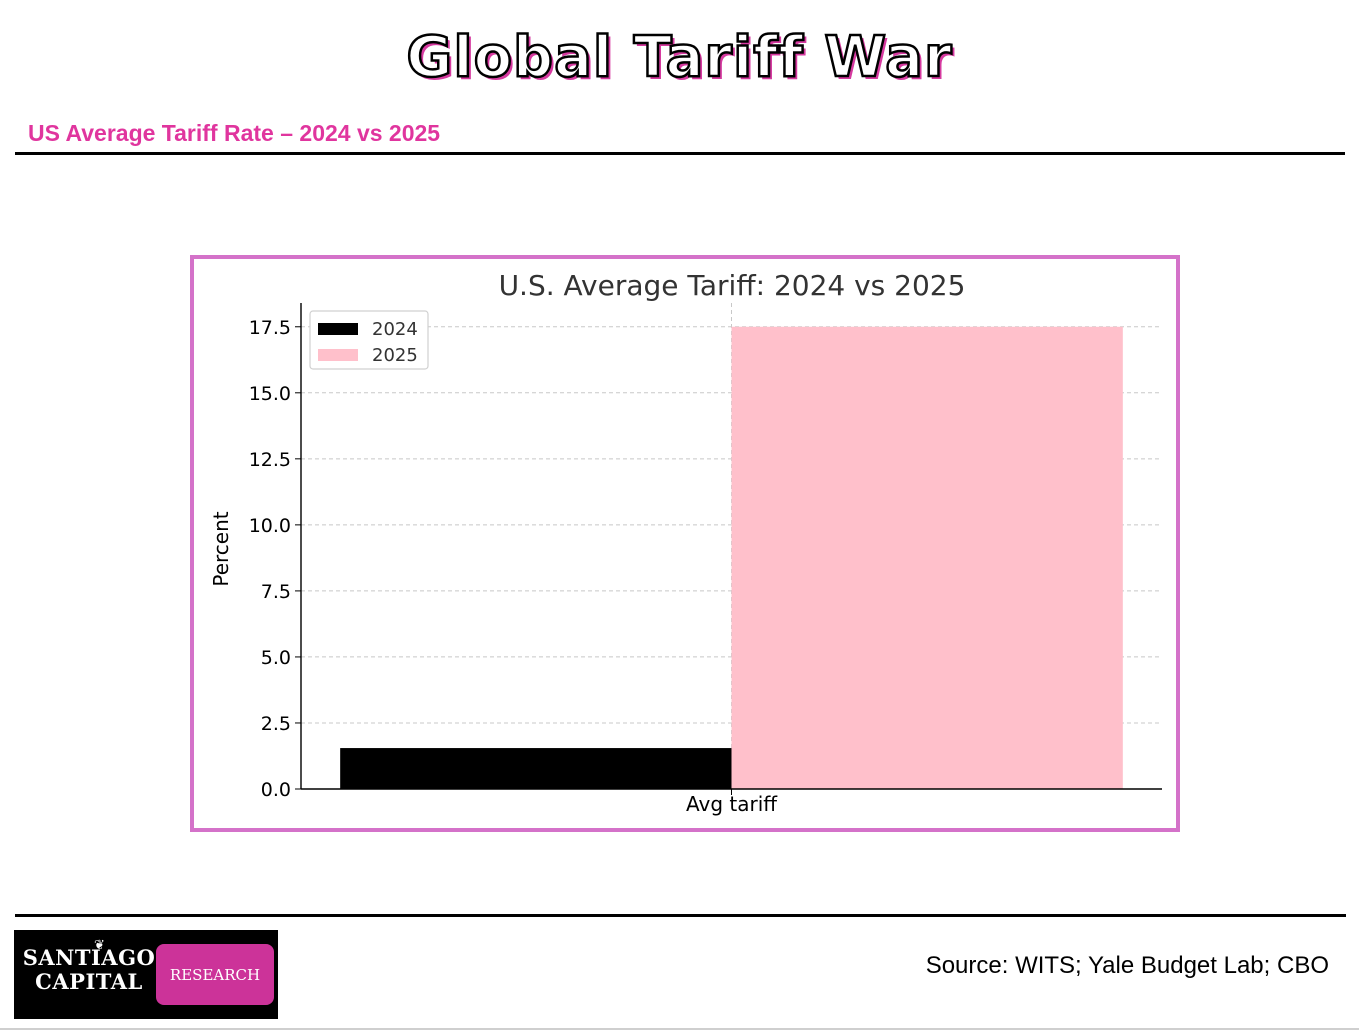  I want to click on bar-2025, so click(927, 557).